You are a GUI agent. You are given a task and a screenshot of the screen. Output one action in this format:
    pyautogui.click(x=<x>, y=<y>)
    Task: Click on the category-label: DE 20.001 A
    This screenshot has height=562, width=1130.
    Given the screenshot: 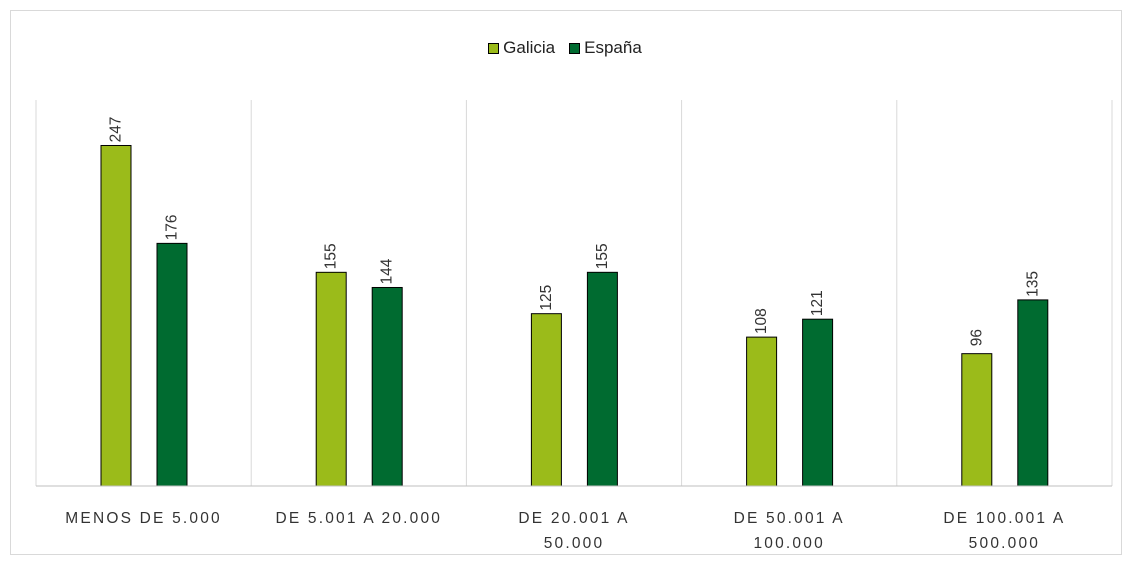 What is the action you would take?
    pyautogui.click(x=573, y=518)
    